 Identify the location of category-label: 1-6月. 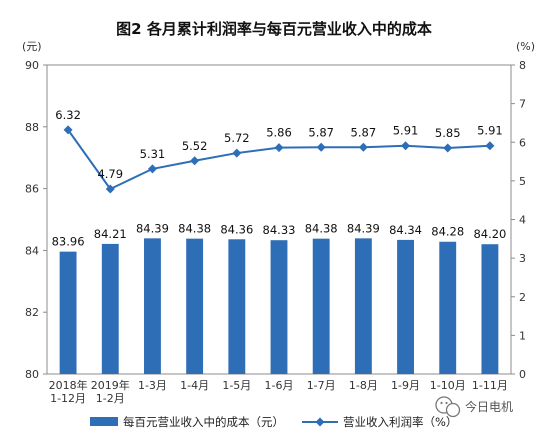
(279, 385).